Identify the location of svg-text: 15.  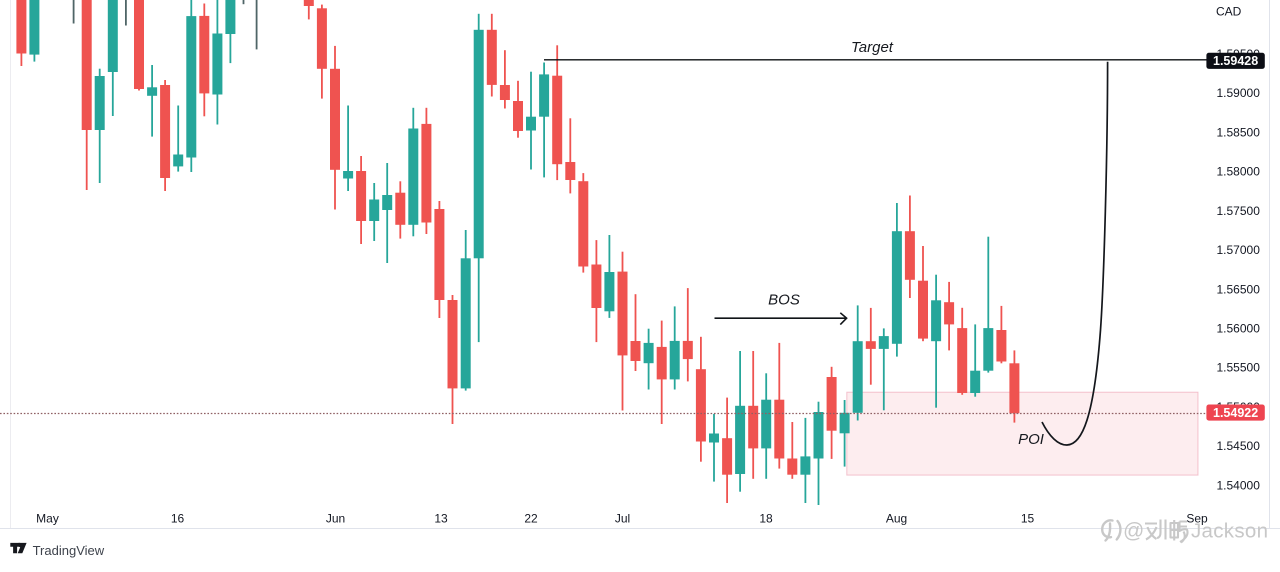
(1028, 519).